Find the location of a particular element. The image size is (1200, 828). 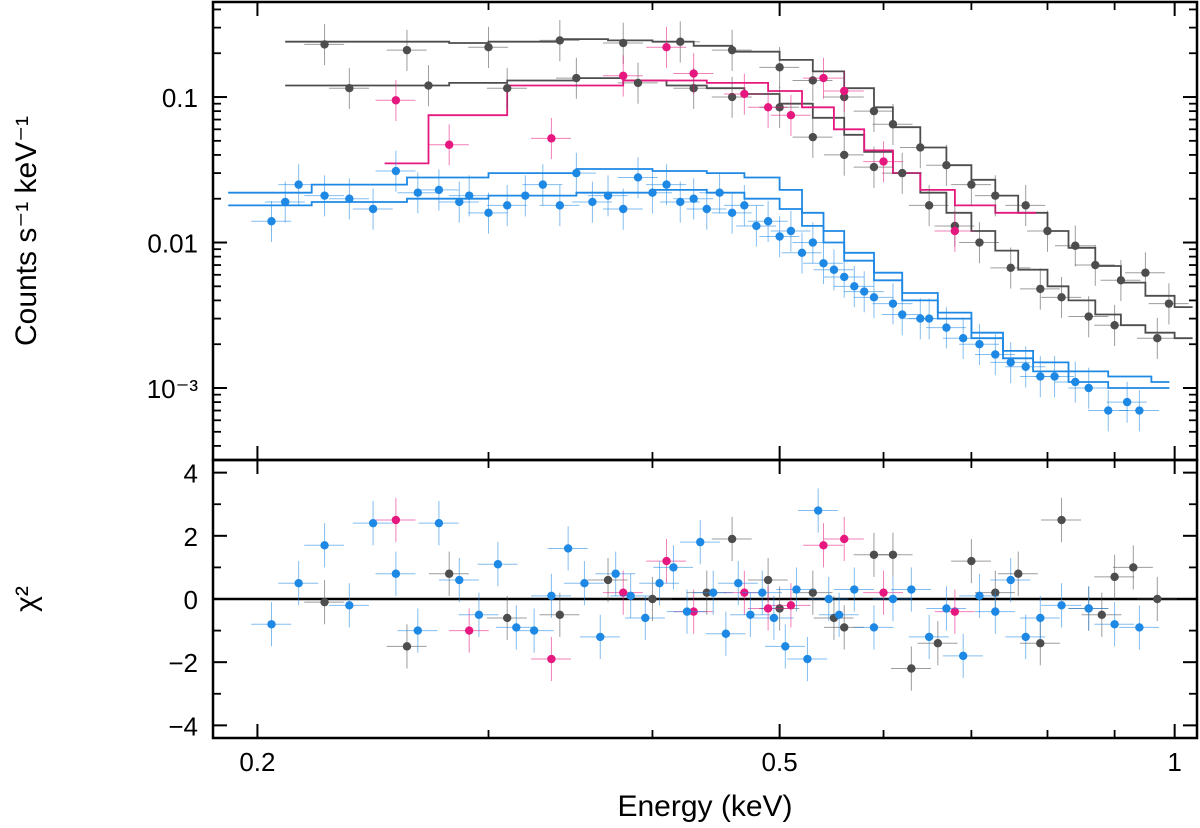

y-tick-label: 4 is located at coordinates (191, 474).